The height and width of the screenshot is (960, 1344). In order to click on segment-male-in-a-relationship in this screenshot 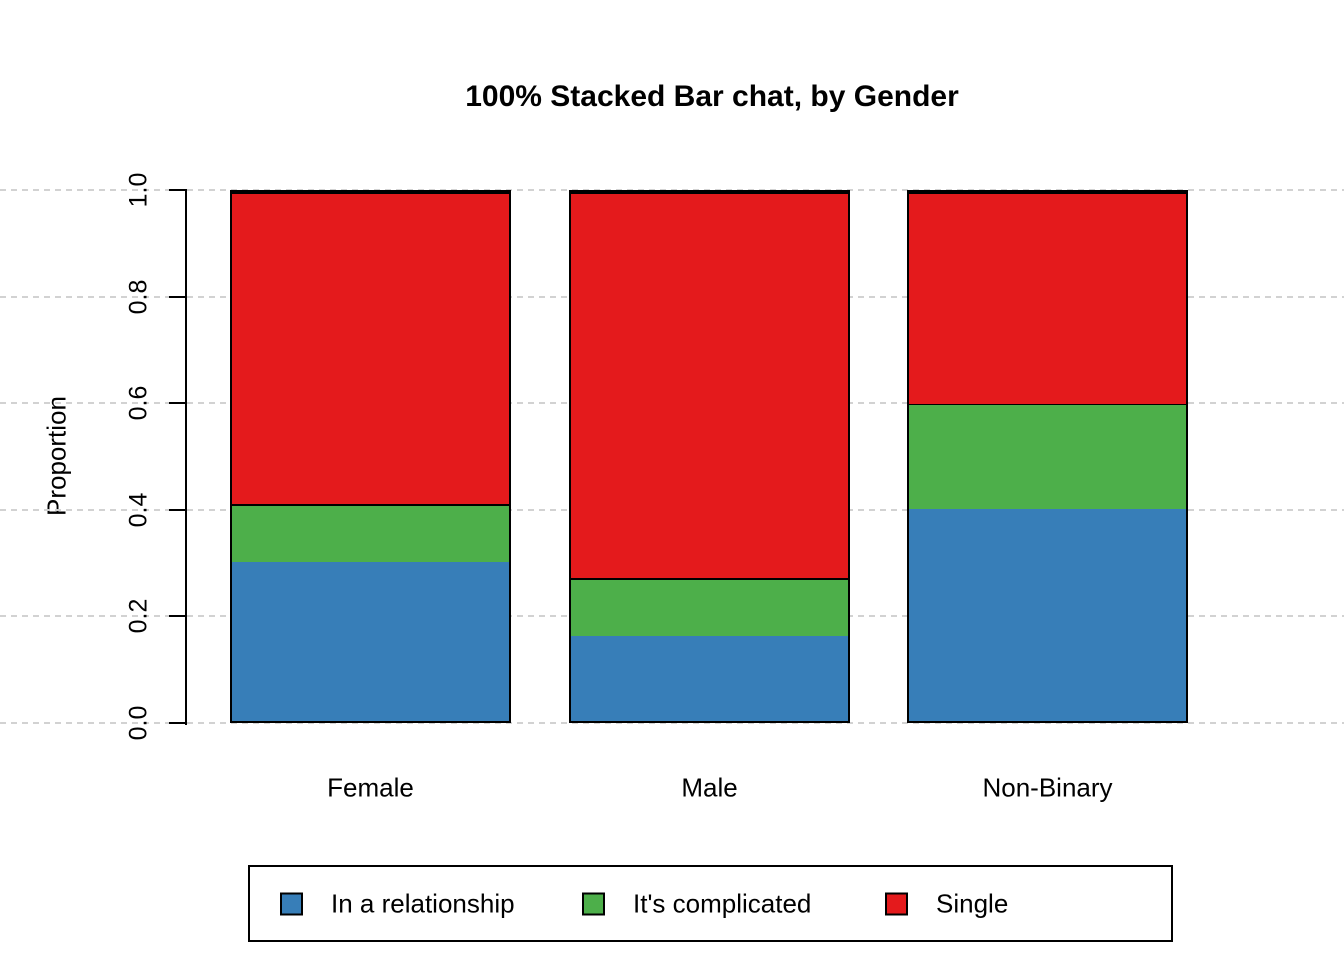, I will do `click(709, 678)`.